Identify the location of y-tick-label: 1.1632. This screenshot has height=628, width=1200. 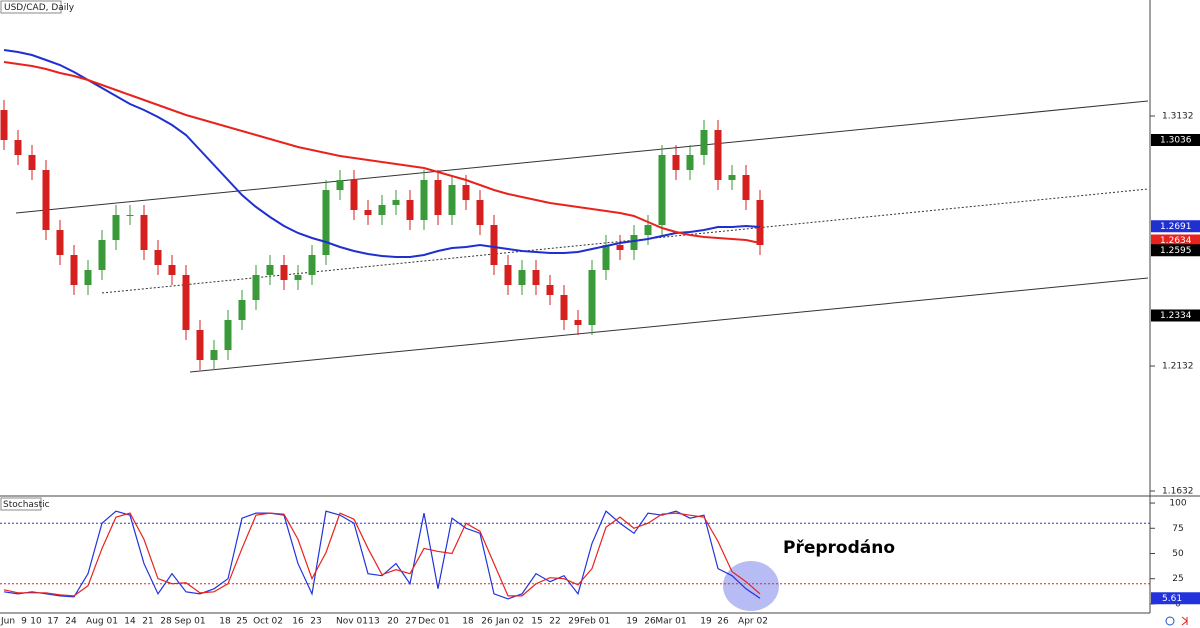
(1178, 492).